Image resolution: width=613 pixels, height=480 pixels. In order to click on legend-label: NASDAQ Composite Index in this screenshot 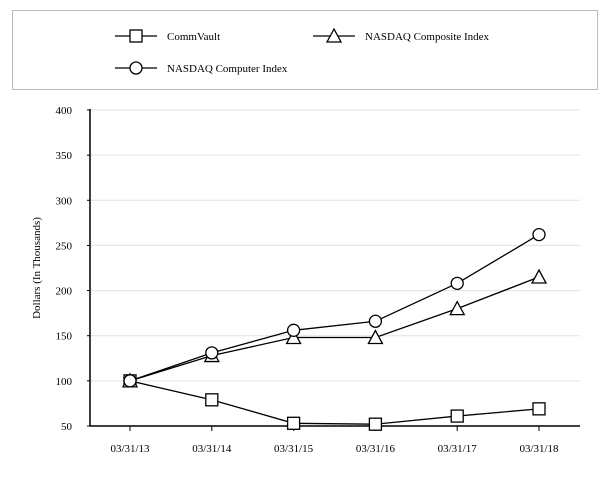, I will do `click(427, 37)`.